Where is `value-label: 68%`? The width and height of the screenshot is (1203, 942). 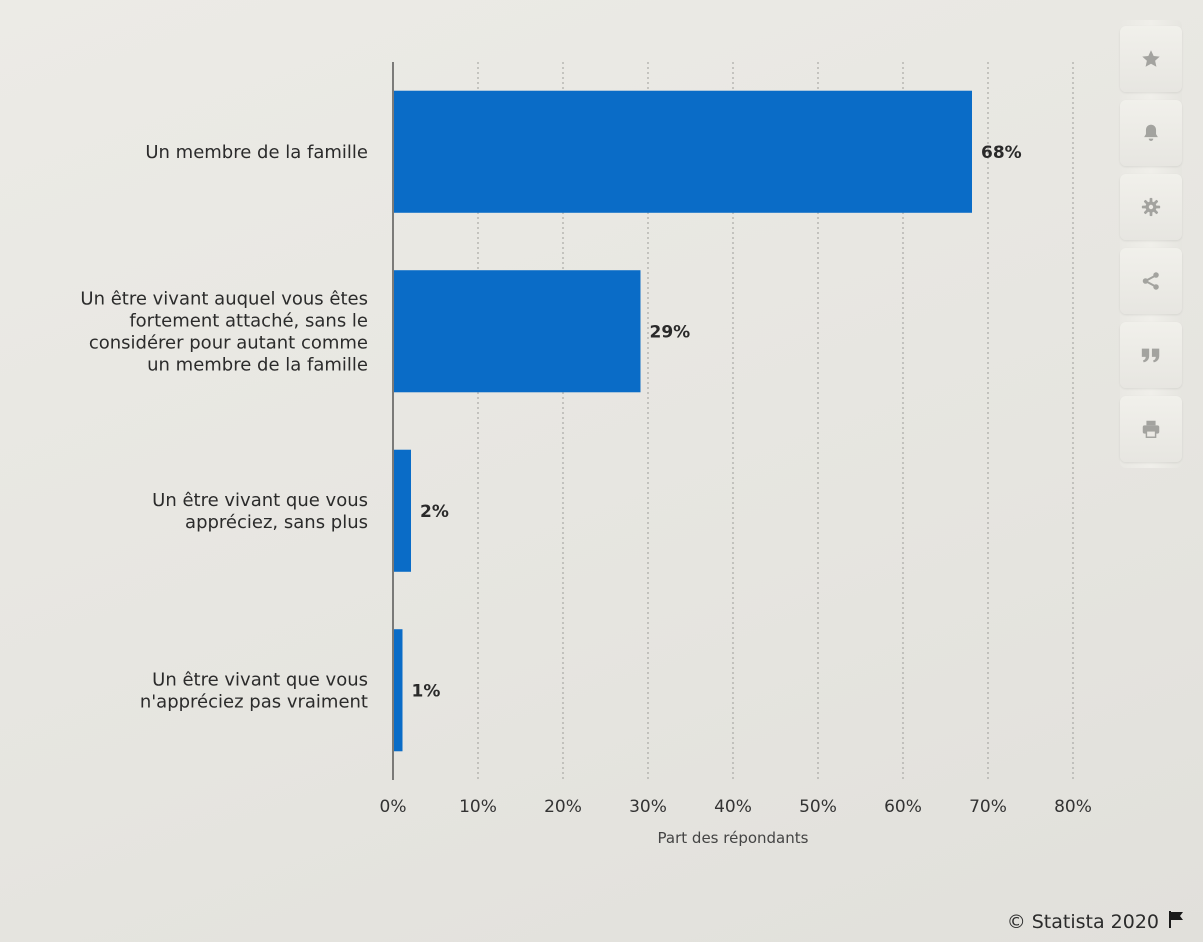 value-label: 68% is located at coordinates (1001, 153).